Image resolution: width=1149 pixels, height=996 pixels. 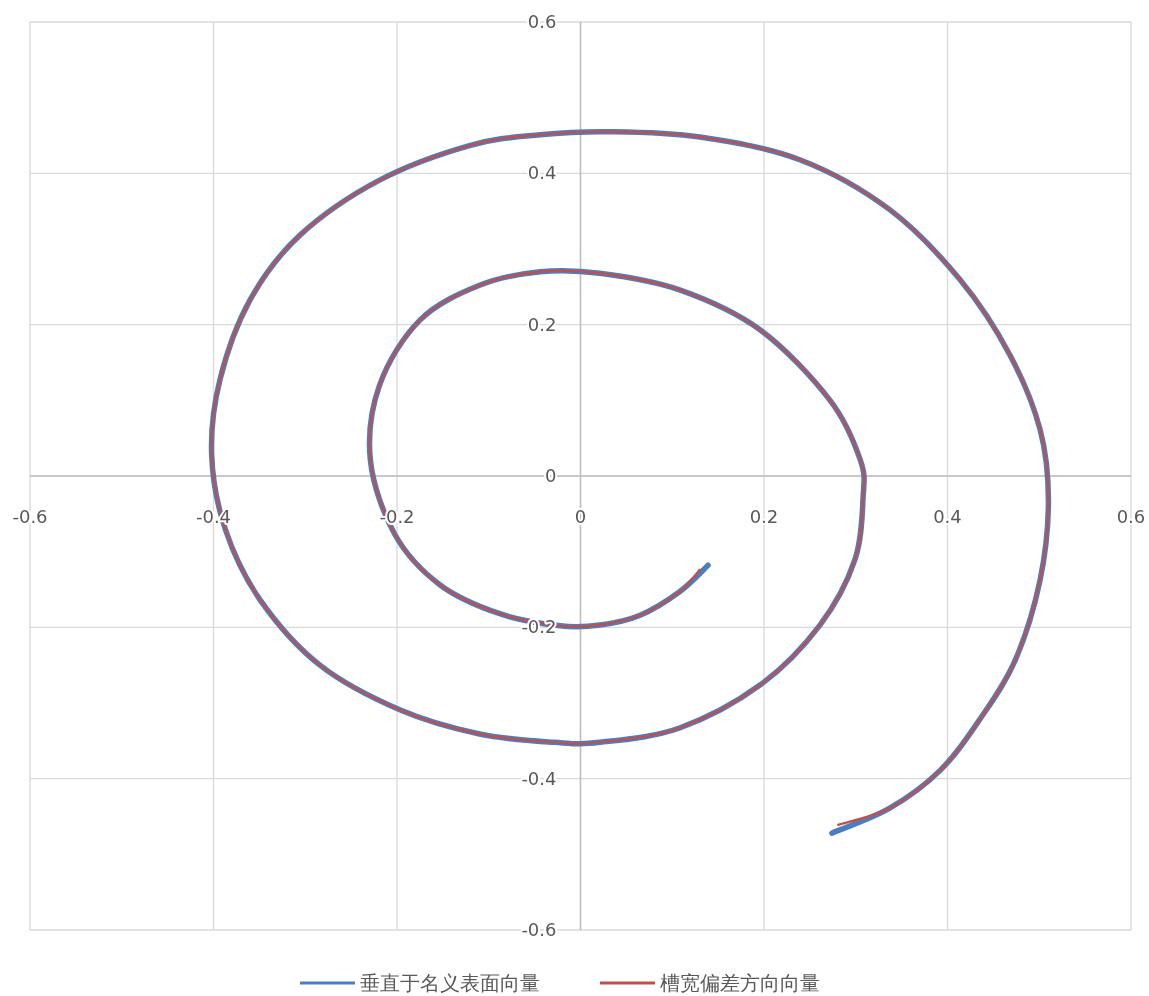 I want to click on x-tick-label: 0.2, so click(x=764, y=516).